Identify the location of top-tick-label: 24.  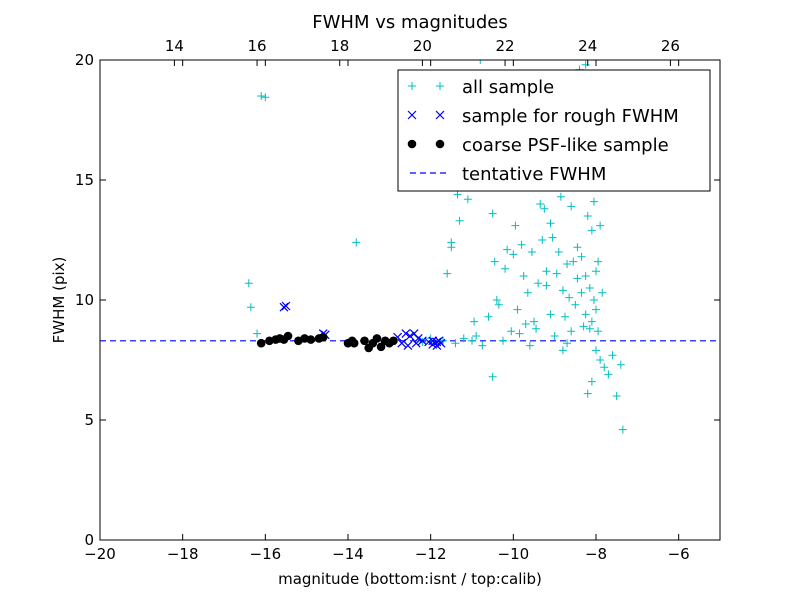
(587, 46).